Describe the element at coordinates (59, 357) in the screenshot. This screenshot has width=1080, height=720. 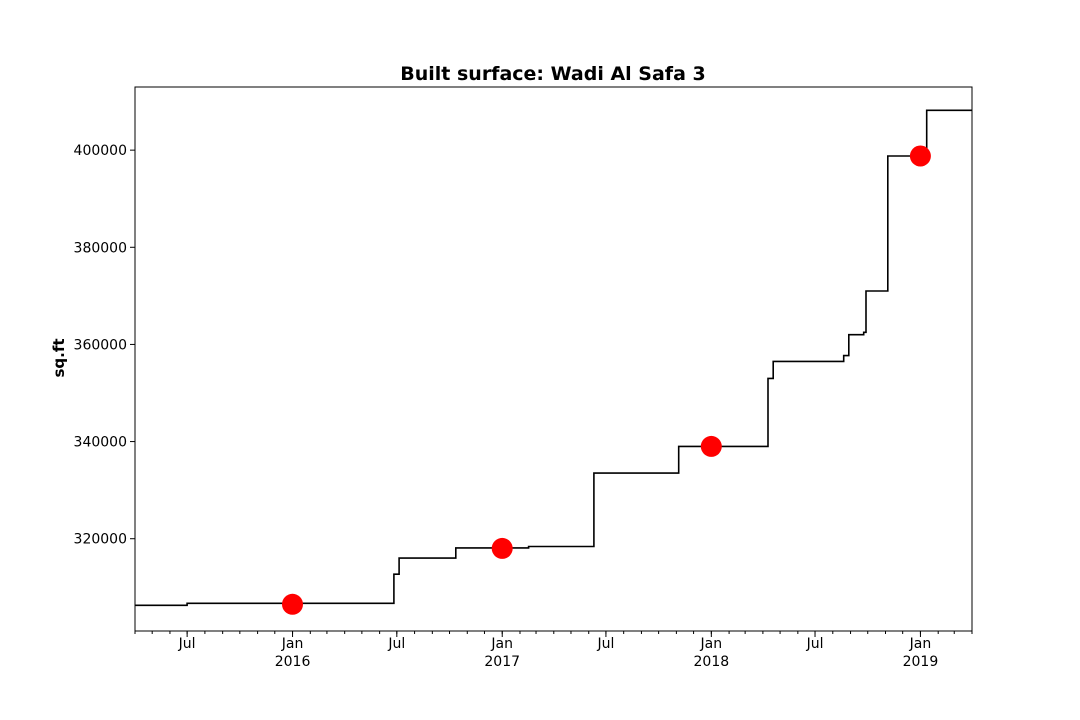
I see `y-axis-label: sq.ft` at that location.